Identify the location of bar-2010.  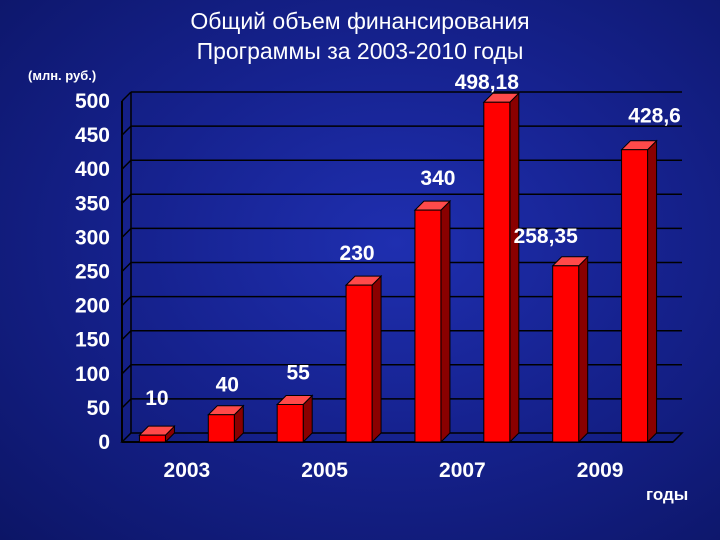
(639, 291).